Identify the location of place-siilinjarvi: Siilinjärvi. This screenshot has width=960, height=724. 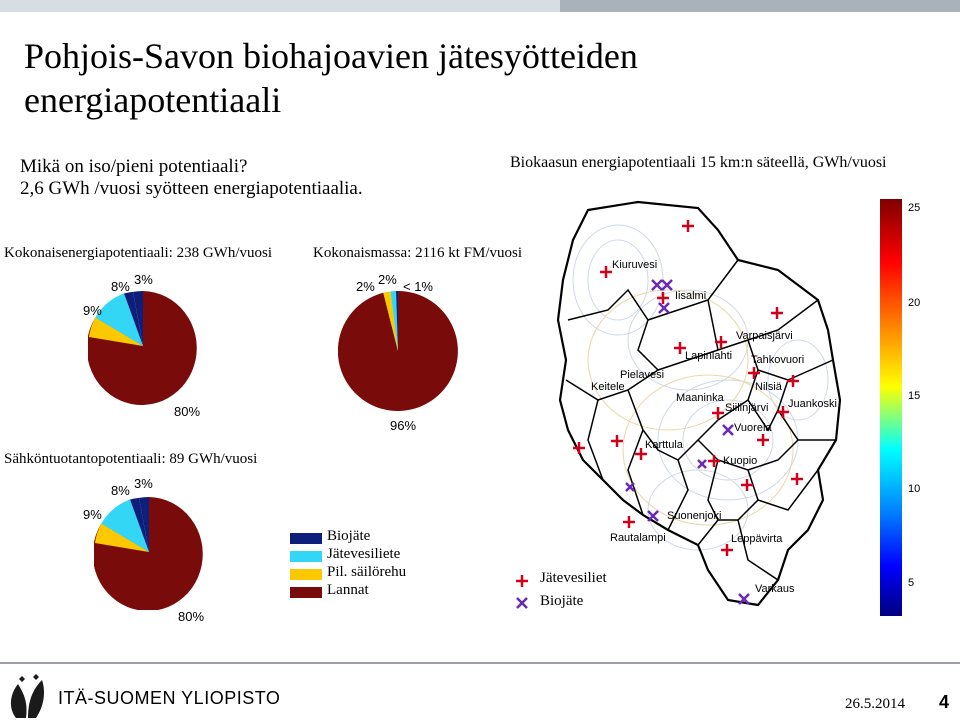
(747, 408).